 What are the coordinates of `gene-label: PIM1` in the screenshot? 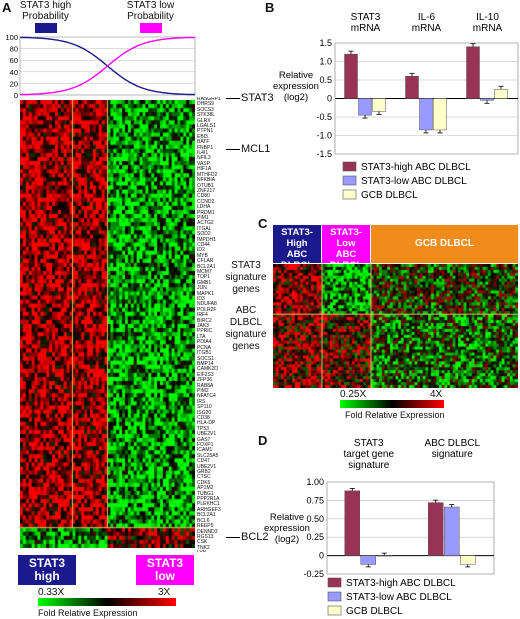 It's located at (203, 217).